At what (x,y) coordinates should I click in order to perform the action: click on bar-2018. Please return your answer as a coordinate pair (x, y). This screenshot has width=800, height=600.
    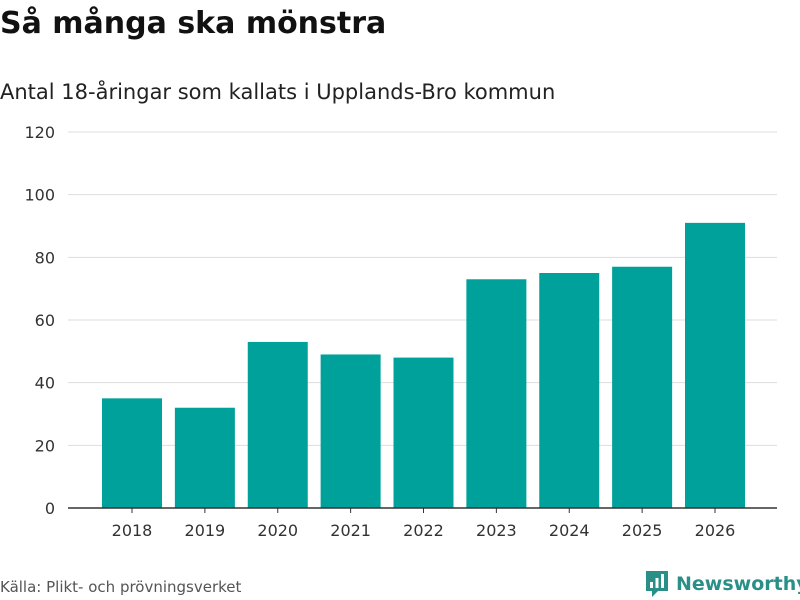
    Looking at the image, I should click on (132, 453).